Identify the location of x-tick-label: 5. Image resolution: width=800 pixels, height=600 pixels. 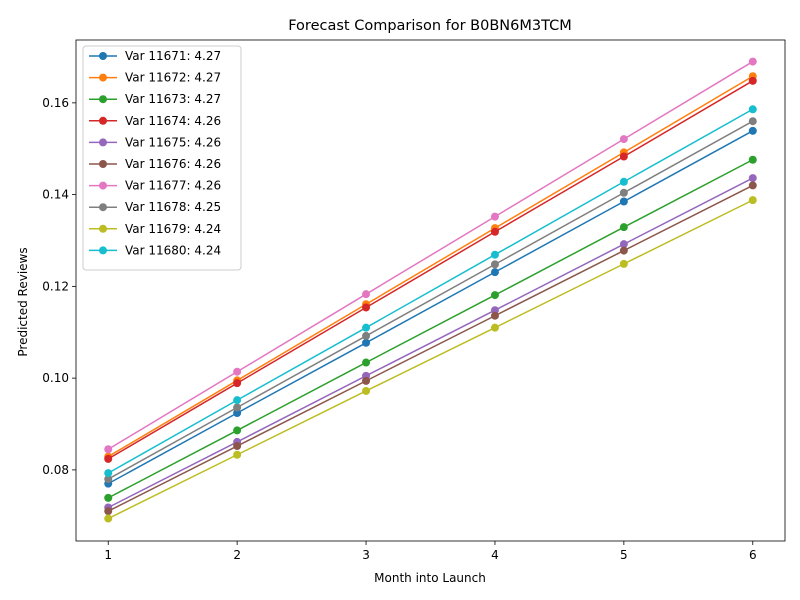
(624, 555).